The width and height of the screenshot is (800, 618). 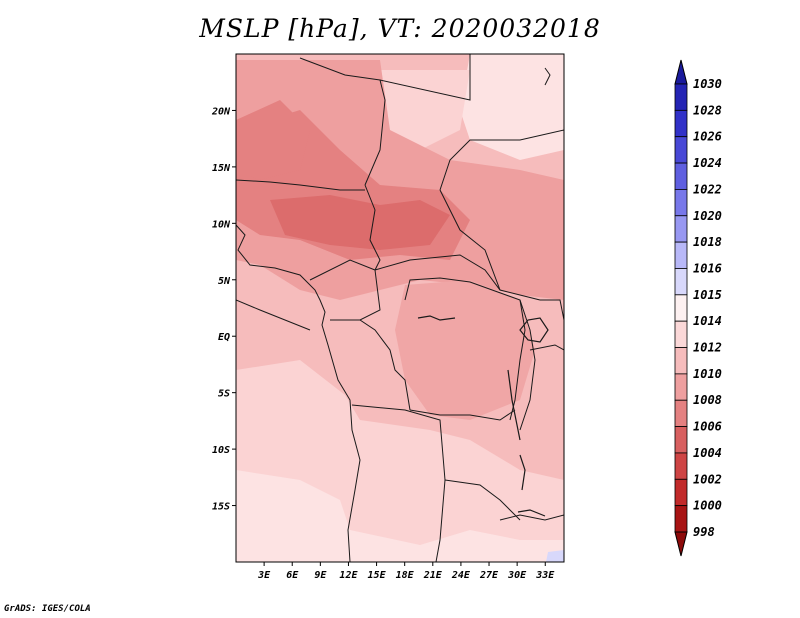 What do you see at coordinates (707, 321) in the screenshot?
I see `colorbar-label: 1014` at bounding box center [707, 321].